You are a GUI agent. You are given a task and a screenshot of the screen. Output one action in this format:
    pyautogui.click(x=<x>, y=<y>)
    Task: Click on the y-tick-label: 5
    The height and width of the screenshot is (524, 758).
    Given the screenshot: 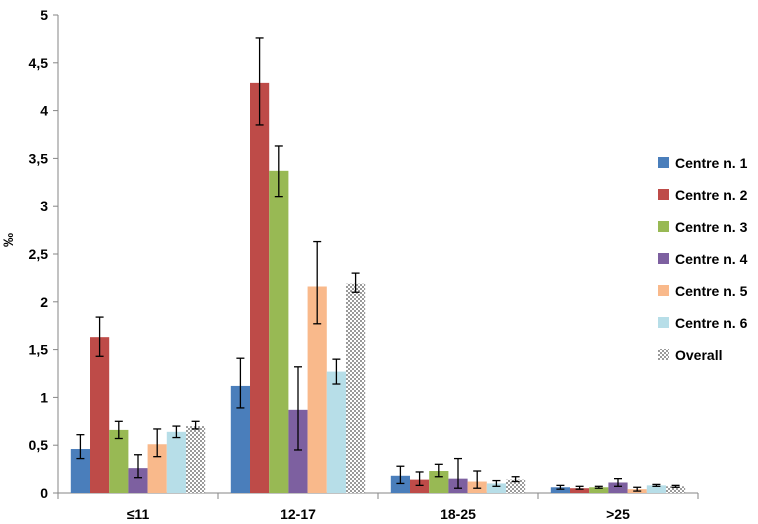 What is the action you would take?
    pyautogui.click(x=44, y=15)
    